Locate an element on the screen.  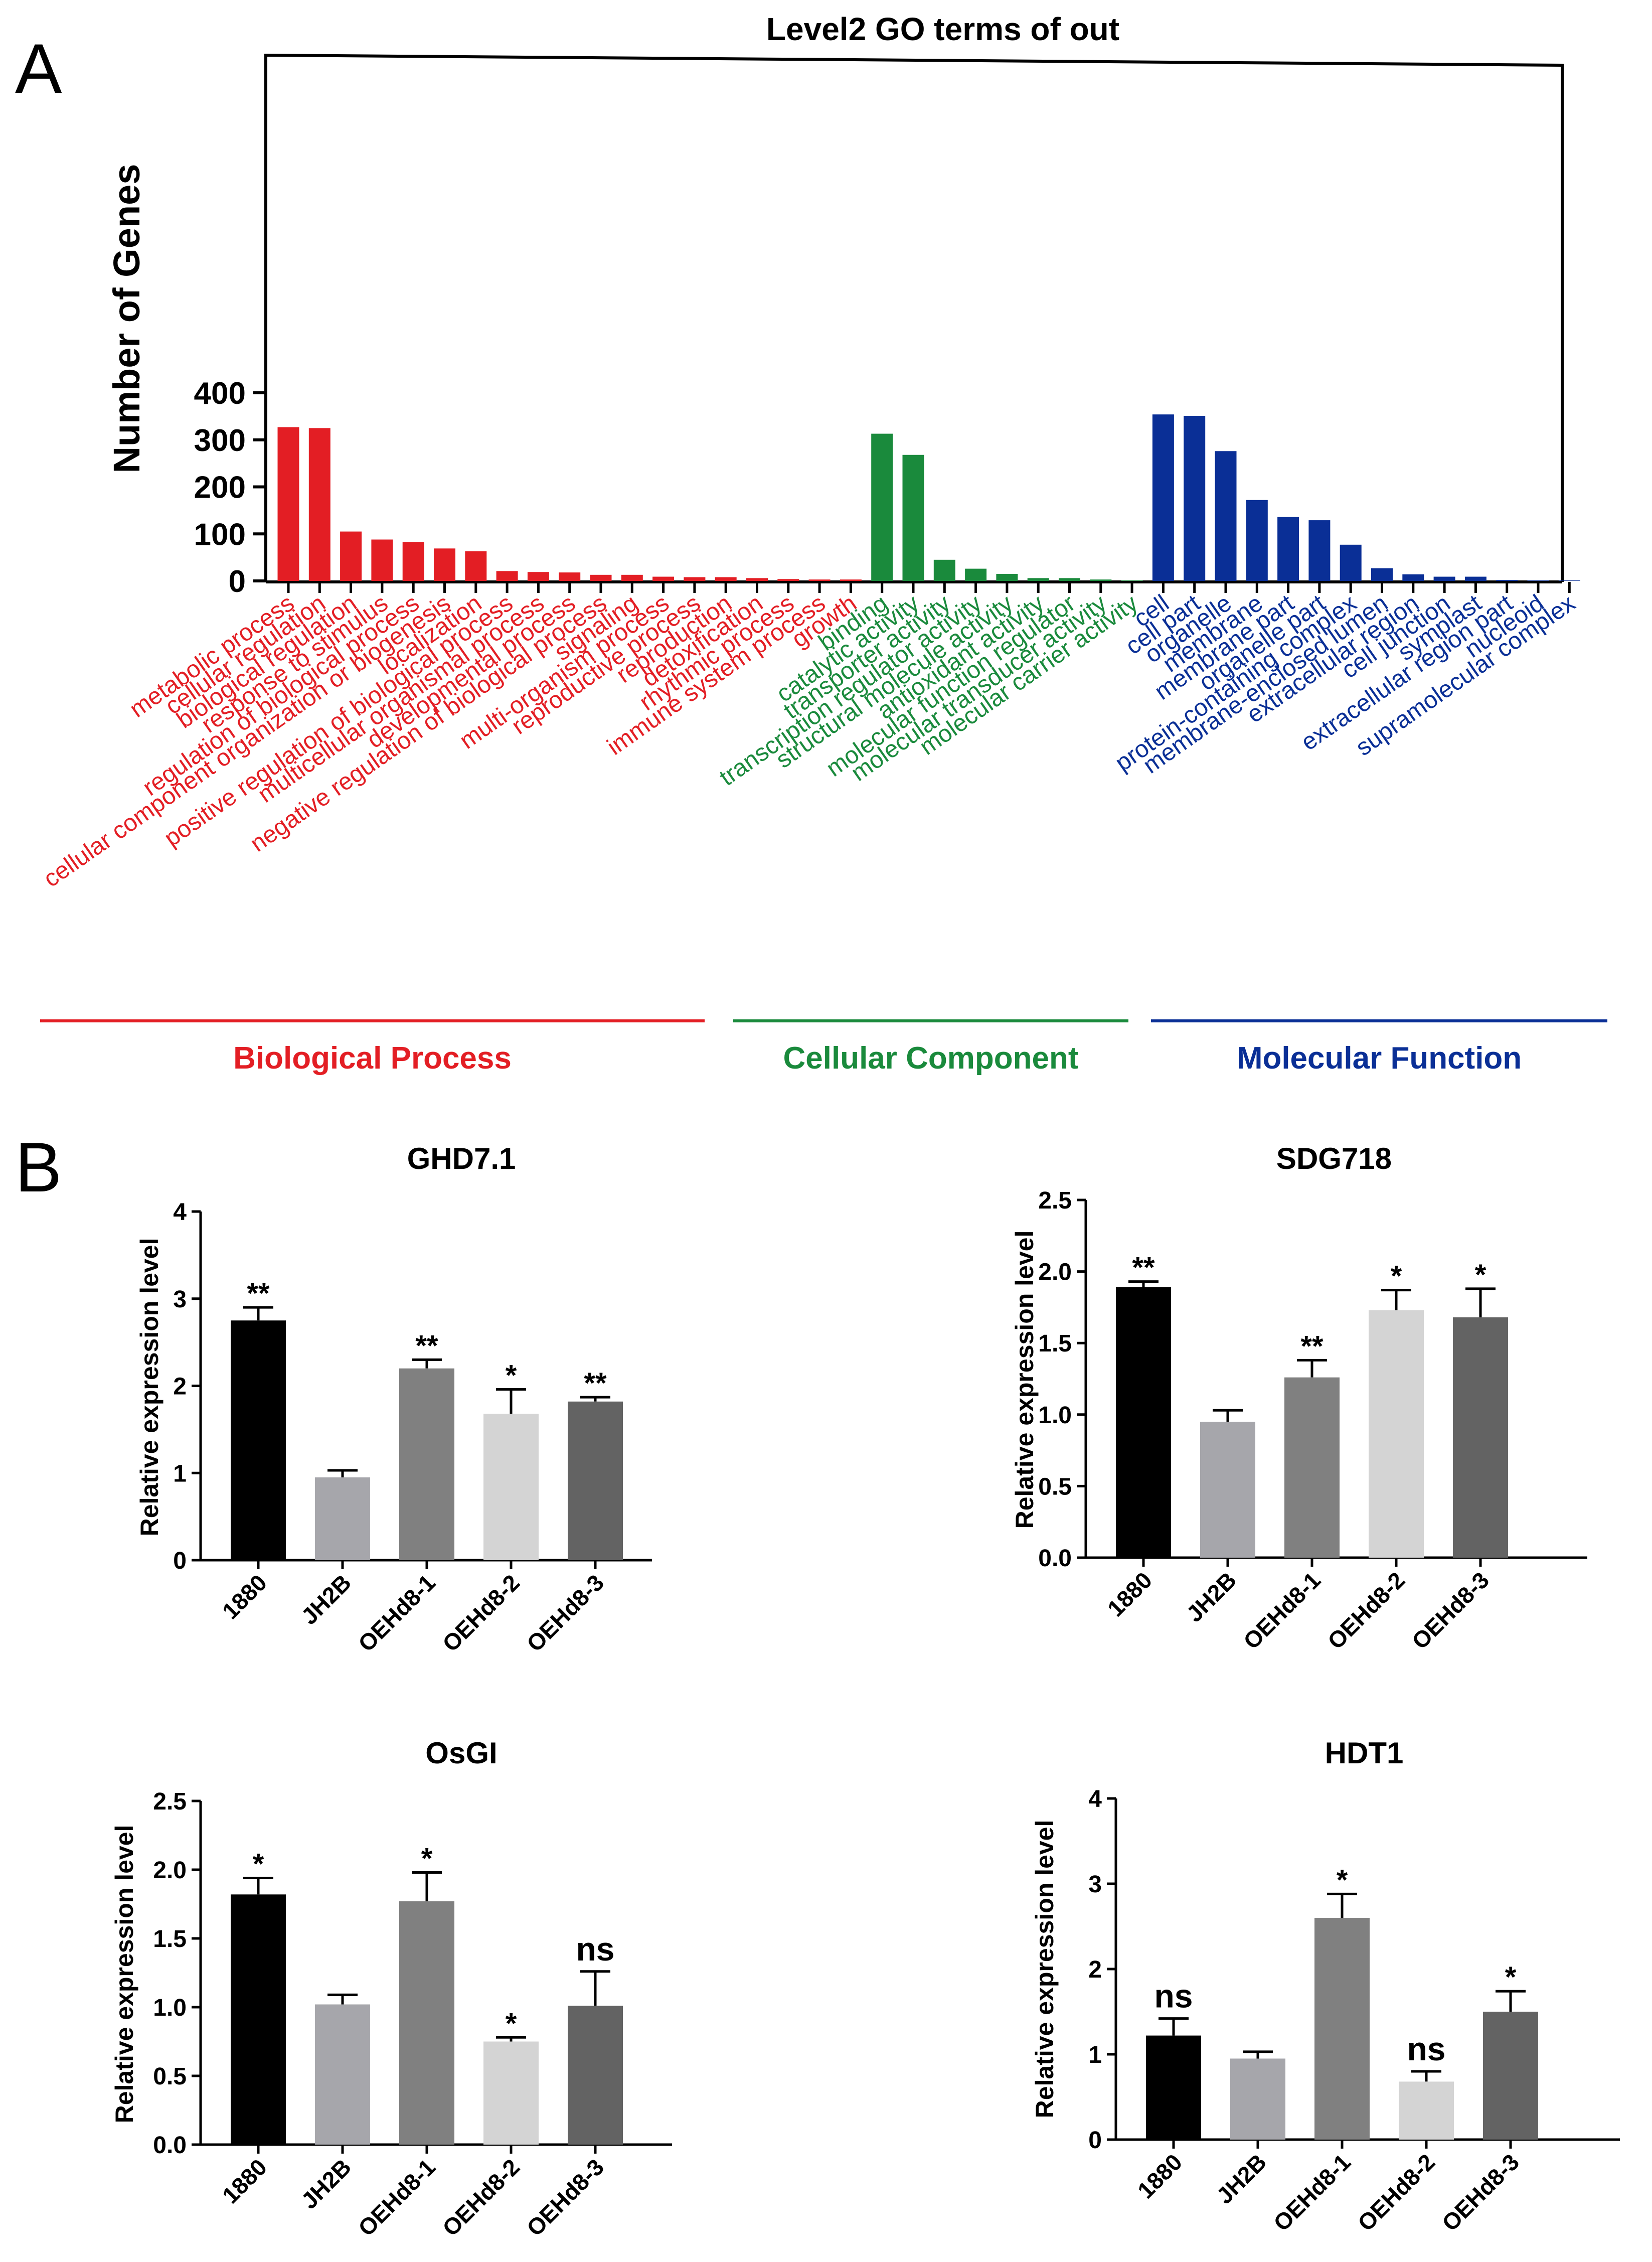
group-label: Biological Process is located at coordinates (372, 1058).